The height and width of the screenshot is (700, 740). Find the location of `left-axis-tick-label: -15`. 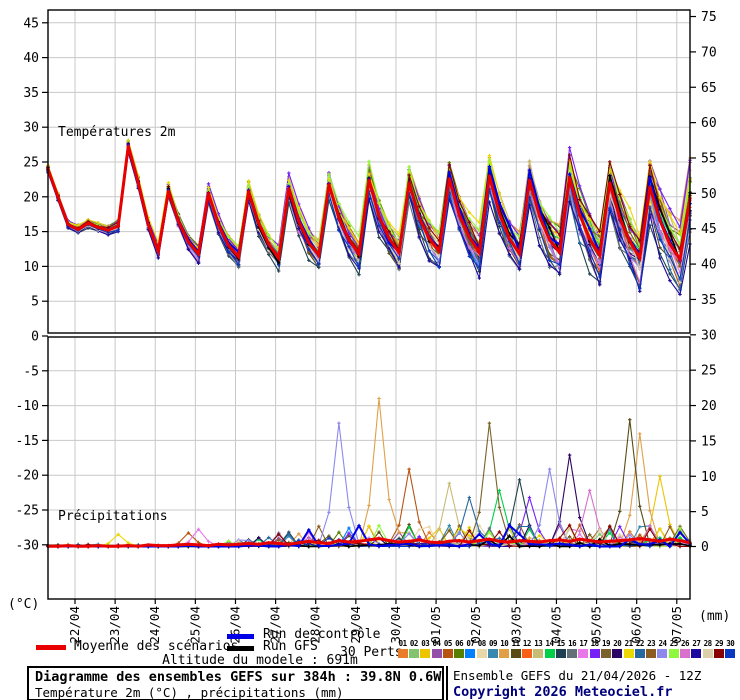

left-axis-tick-label: -15 is located at coordinates (27, 441).